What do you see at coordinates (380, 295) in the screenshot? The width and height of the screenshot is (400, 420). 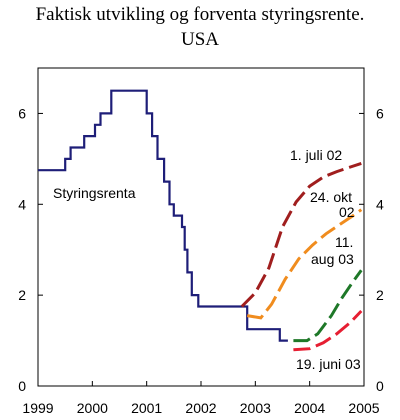 I see `y-tick-label-right: 2` at bounding box center [380, 295].